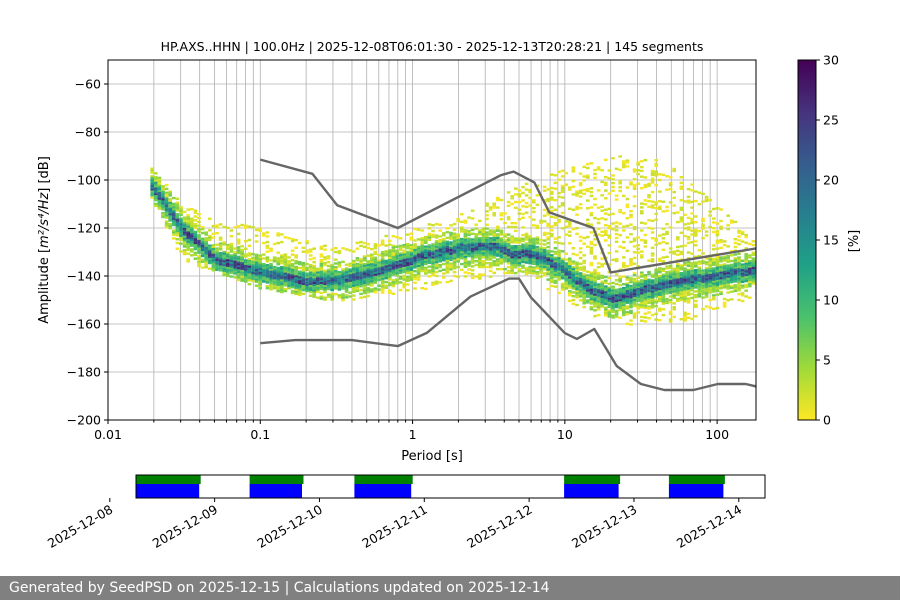  Describe the element at coordinates (84, 420) in the screenshot. I see `y-tick-label: −200` at that location.